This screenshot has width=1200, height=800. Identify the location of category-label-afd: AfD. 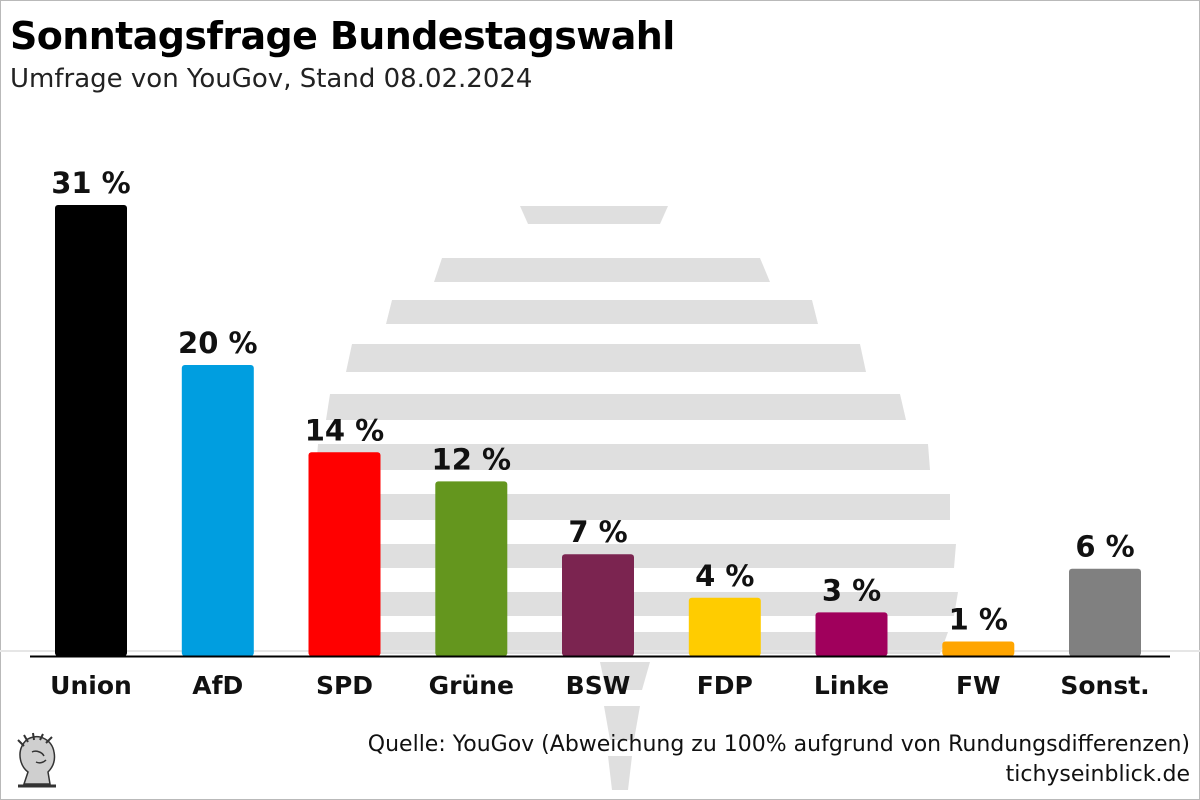
(217, 685).